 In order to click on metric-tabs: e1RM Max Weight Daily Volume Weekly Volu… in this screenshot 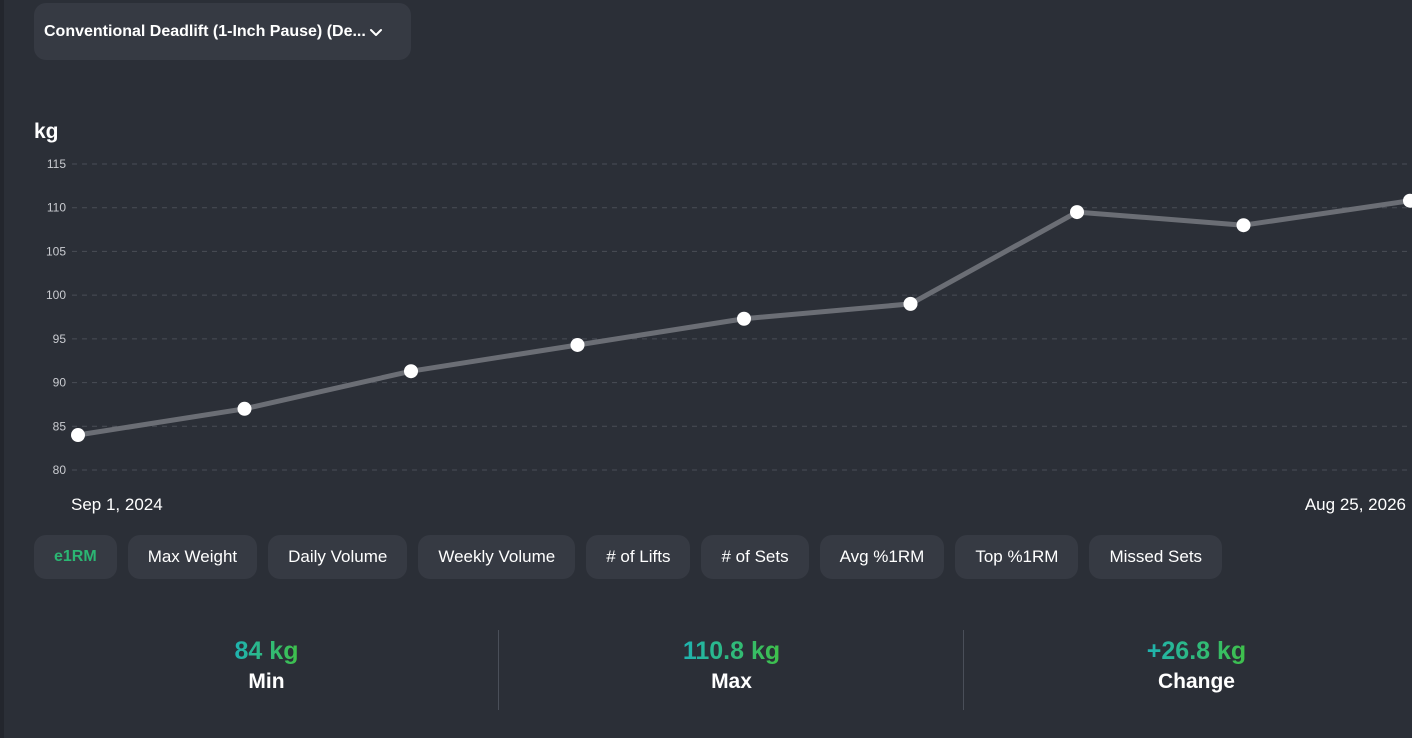, I will do `click(628, 557)`.